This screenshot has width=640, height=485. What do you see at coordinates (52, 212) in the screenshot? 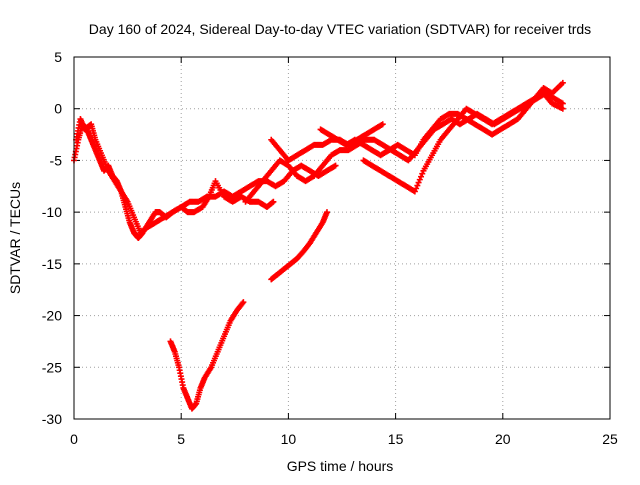
I see `y-tick-label: -10` at bounding box center [52, 212].